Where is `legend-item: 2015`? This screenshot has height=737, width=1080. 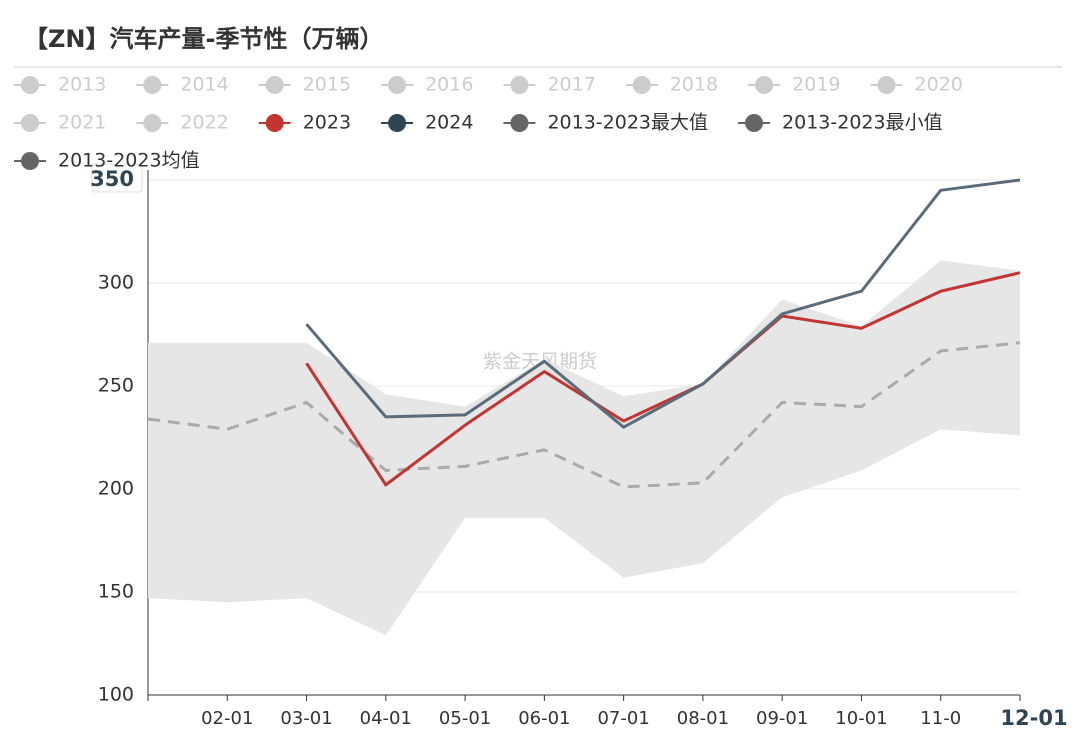
legend-item: 2015 is located at coordinates (304, 85).